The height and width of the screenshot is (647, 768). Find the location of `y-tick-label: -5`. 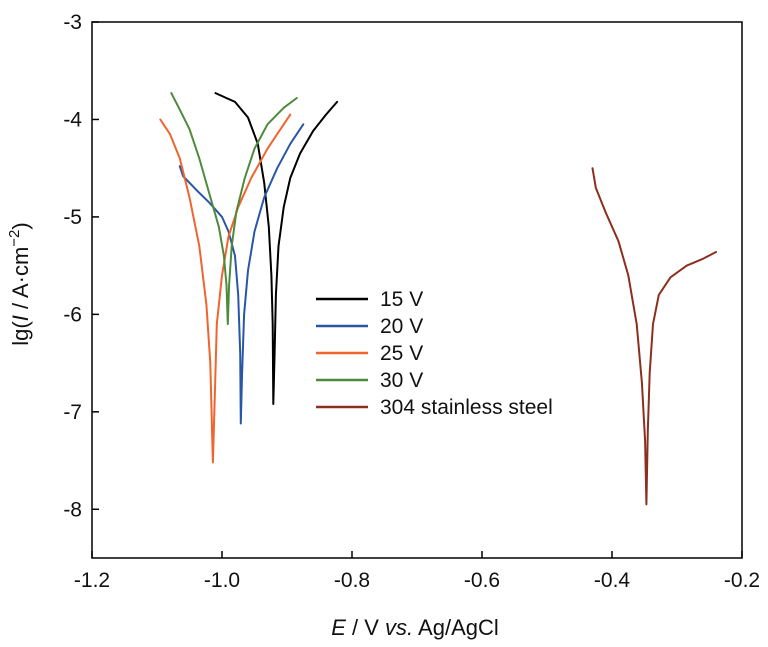

y-tick-label: -5 is located at coordinates (72, 217).